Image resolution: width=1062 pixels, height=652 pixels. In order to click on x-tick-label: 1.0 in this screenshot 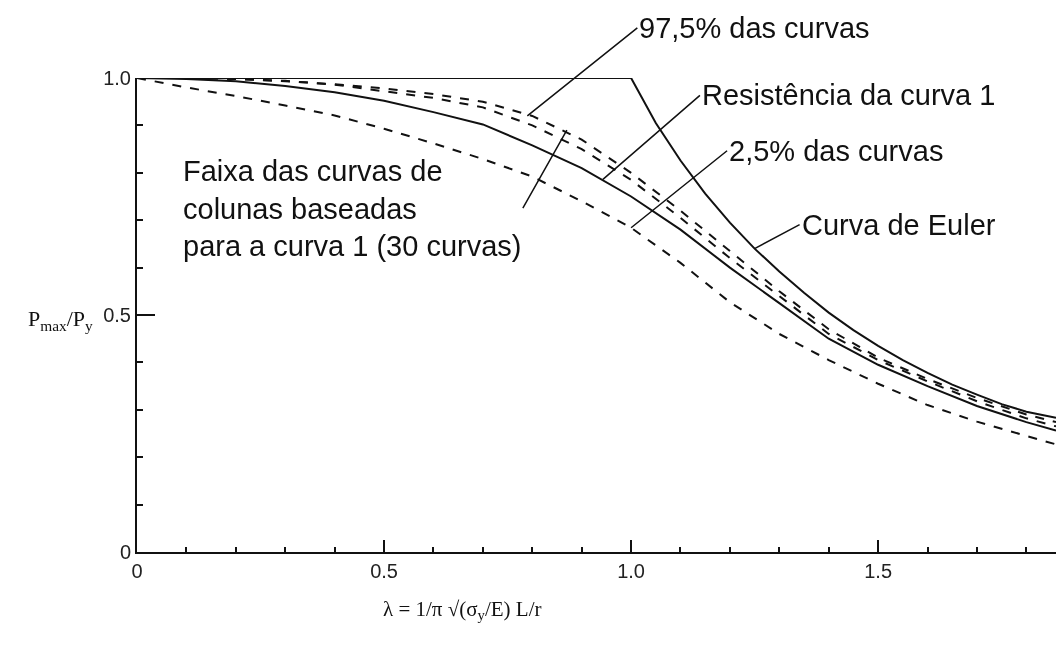, I will do `click(631, 571)`.